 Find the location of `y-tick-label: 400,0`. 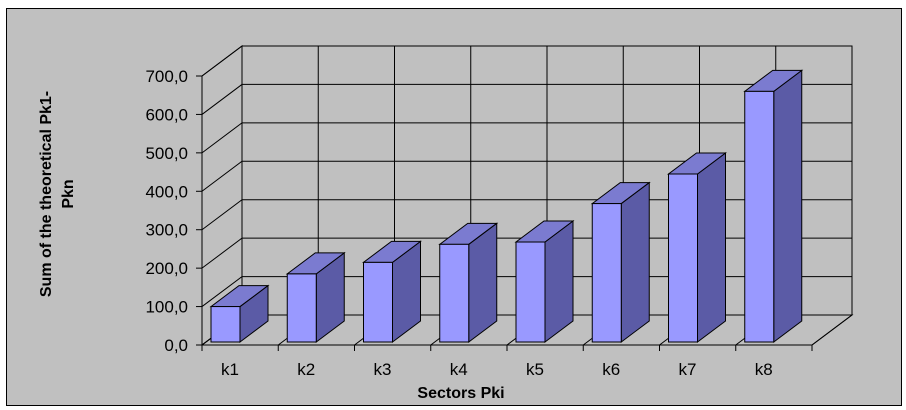

y-tick-label: 400,0 is located at coordinates (166, 191).